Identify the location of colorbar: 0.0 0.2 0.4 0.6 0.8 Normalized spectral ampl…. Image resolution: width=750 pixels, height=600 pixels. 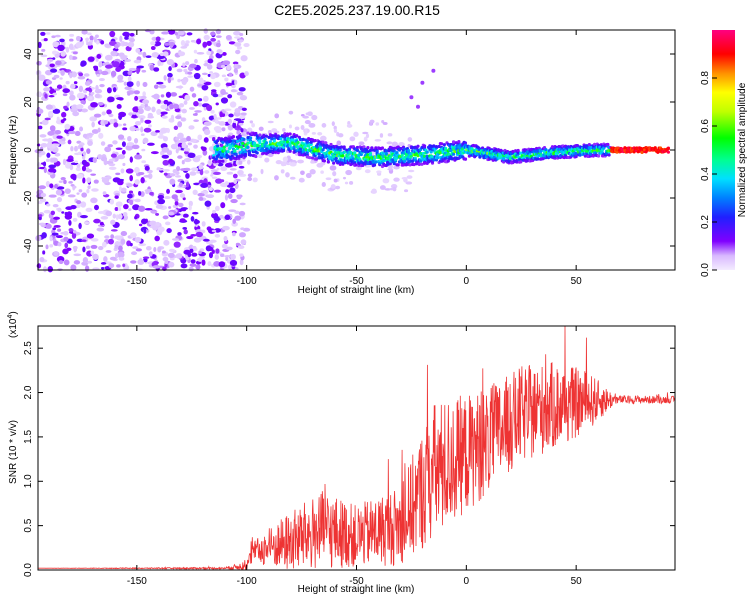
(724, 153).